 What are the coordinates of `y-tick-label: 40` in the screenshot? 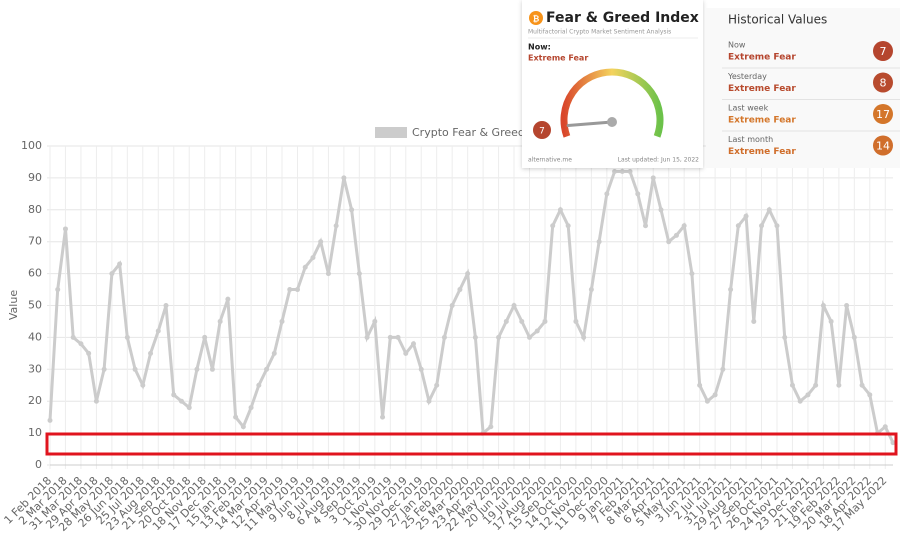 It's located at (35, 336).